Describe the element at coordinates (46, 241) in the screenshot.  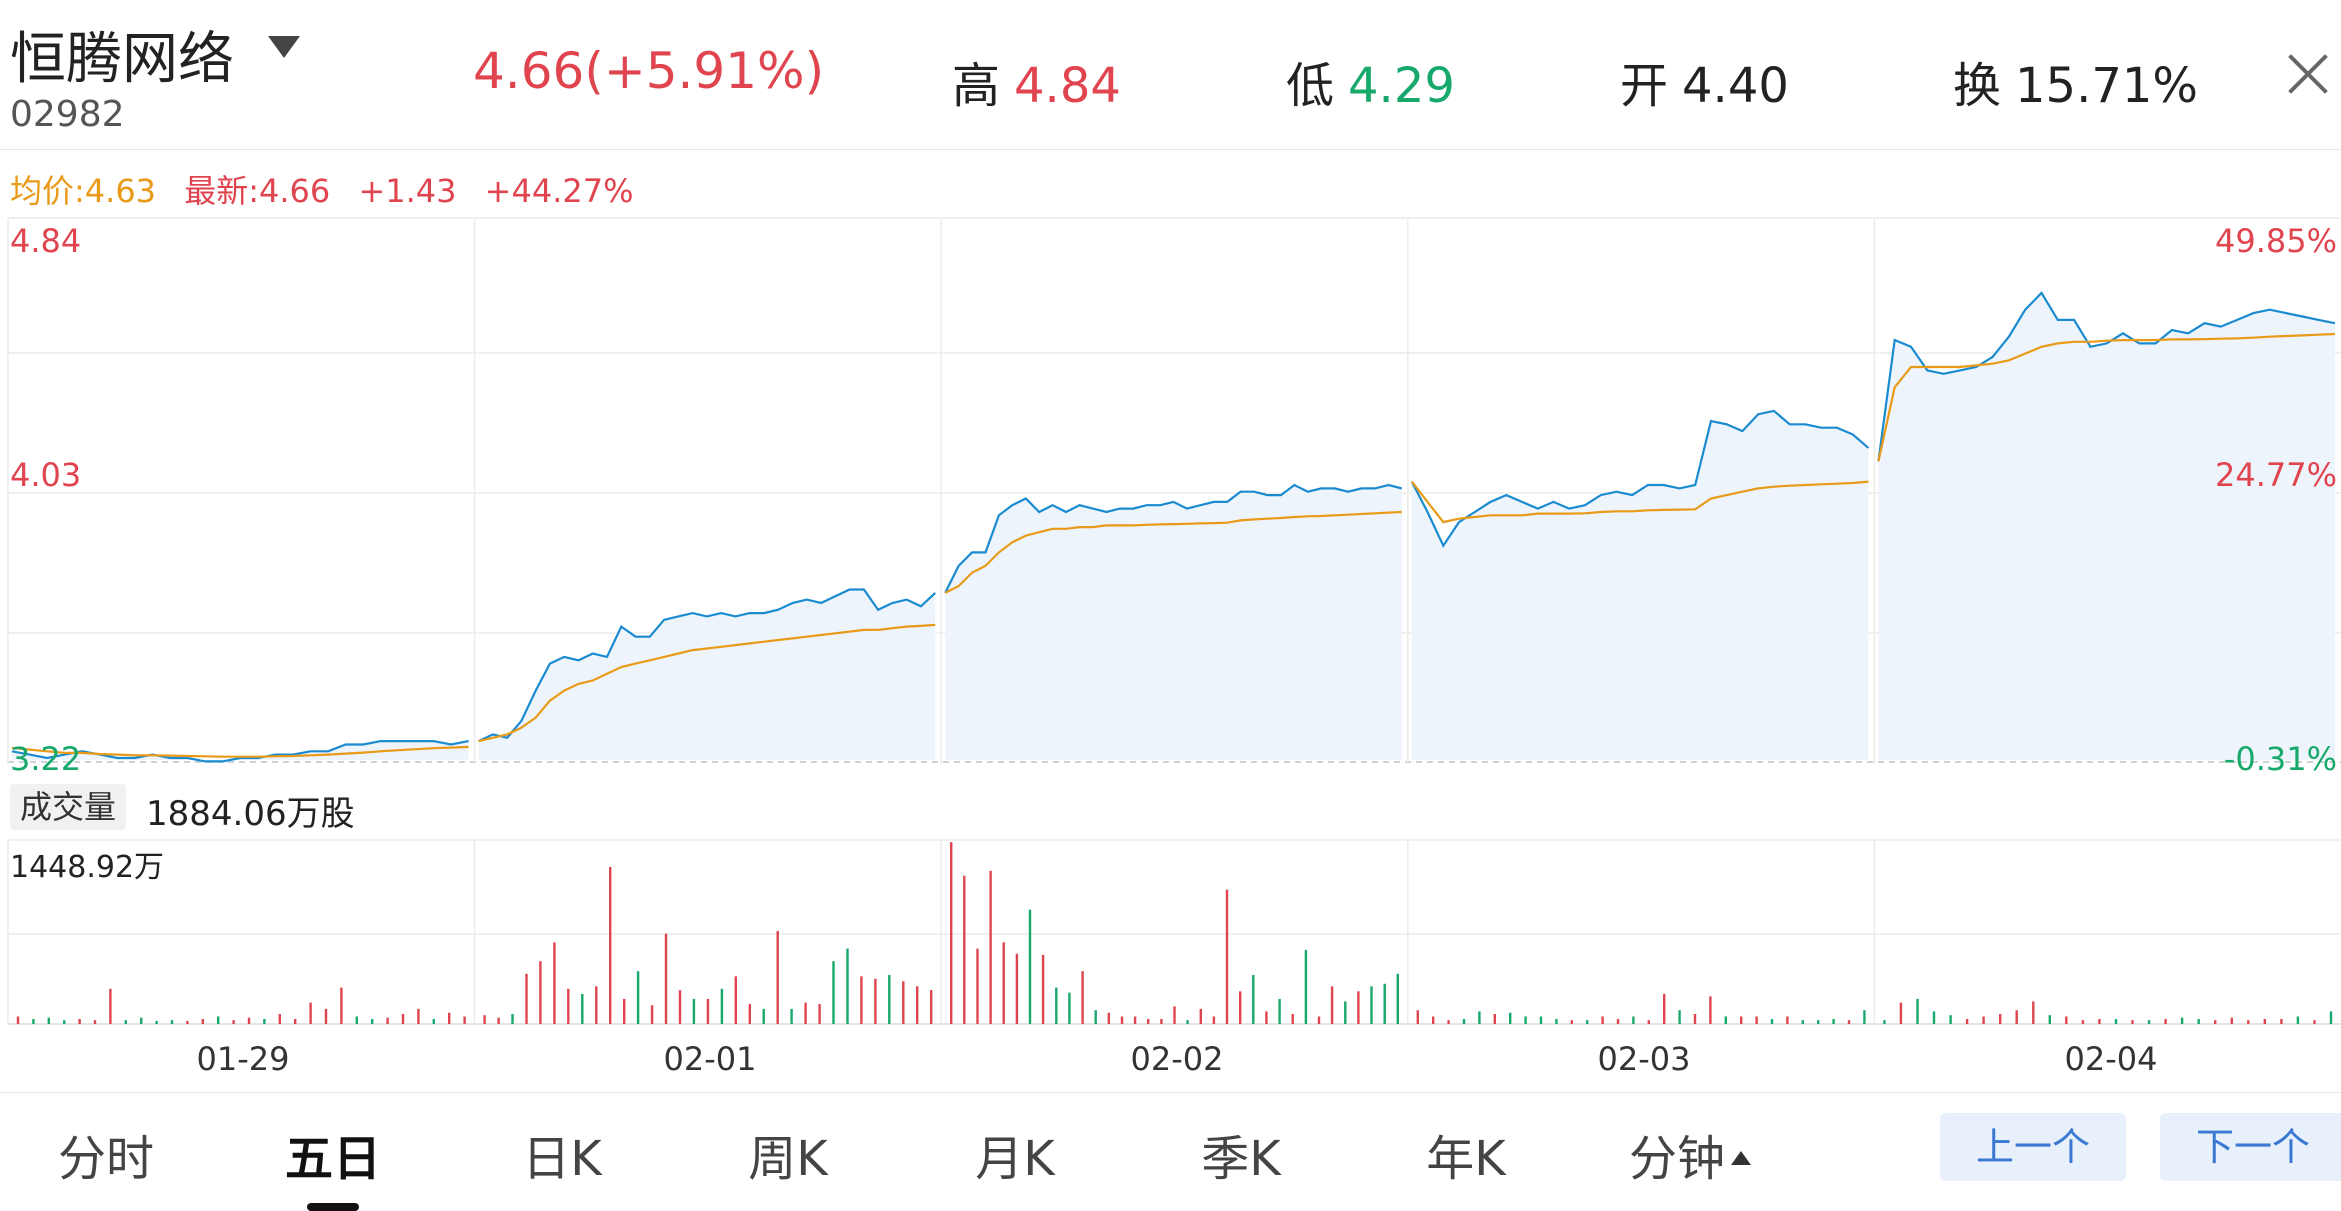
I see `axis-left-top: 4.84` at that location.